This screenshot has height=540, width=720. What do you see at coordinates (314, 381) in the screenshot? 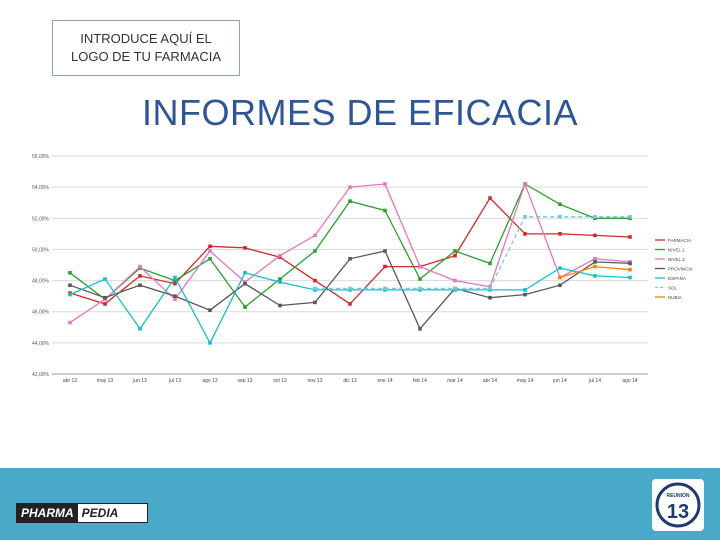
I see `x-tick-label: nov 13` at bounding box center [314, 381].